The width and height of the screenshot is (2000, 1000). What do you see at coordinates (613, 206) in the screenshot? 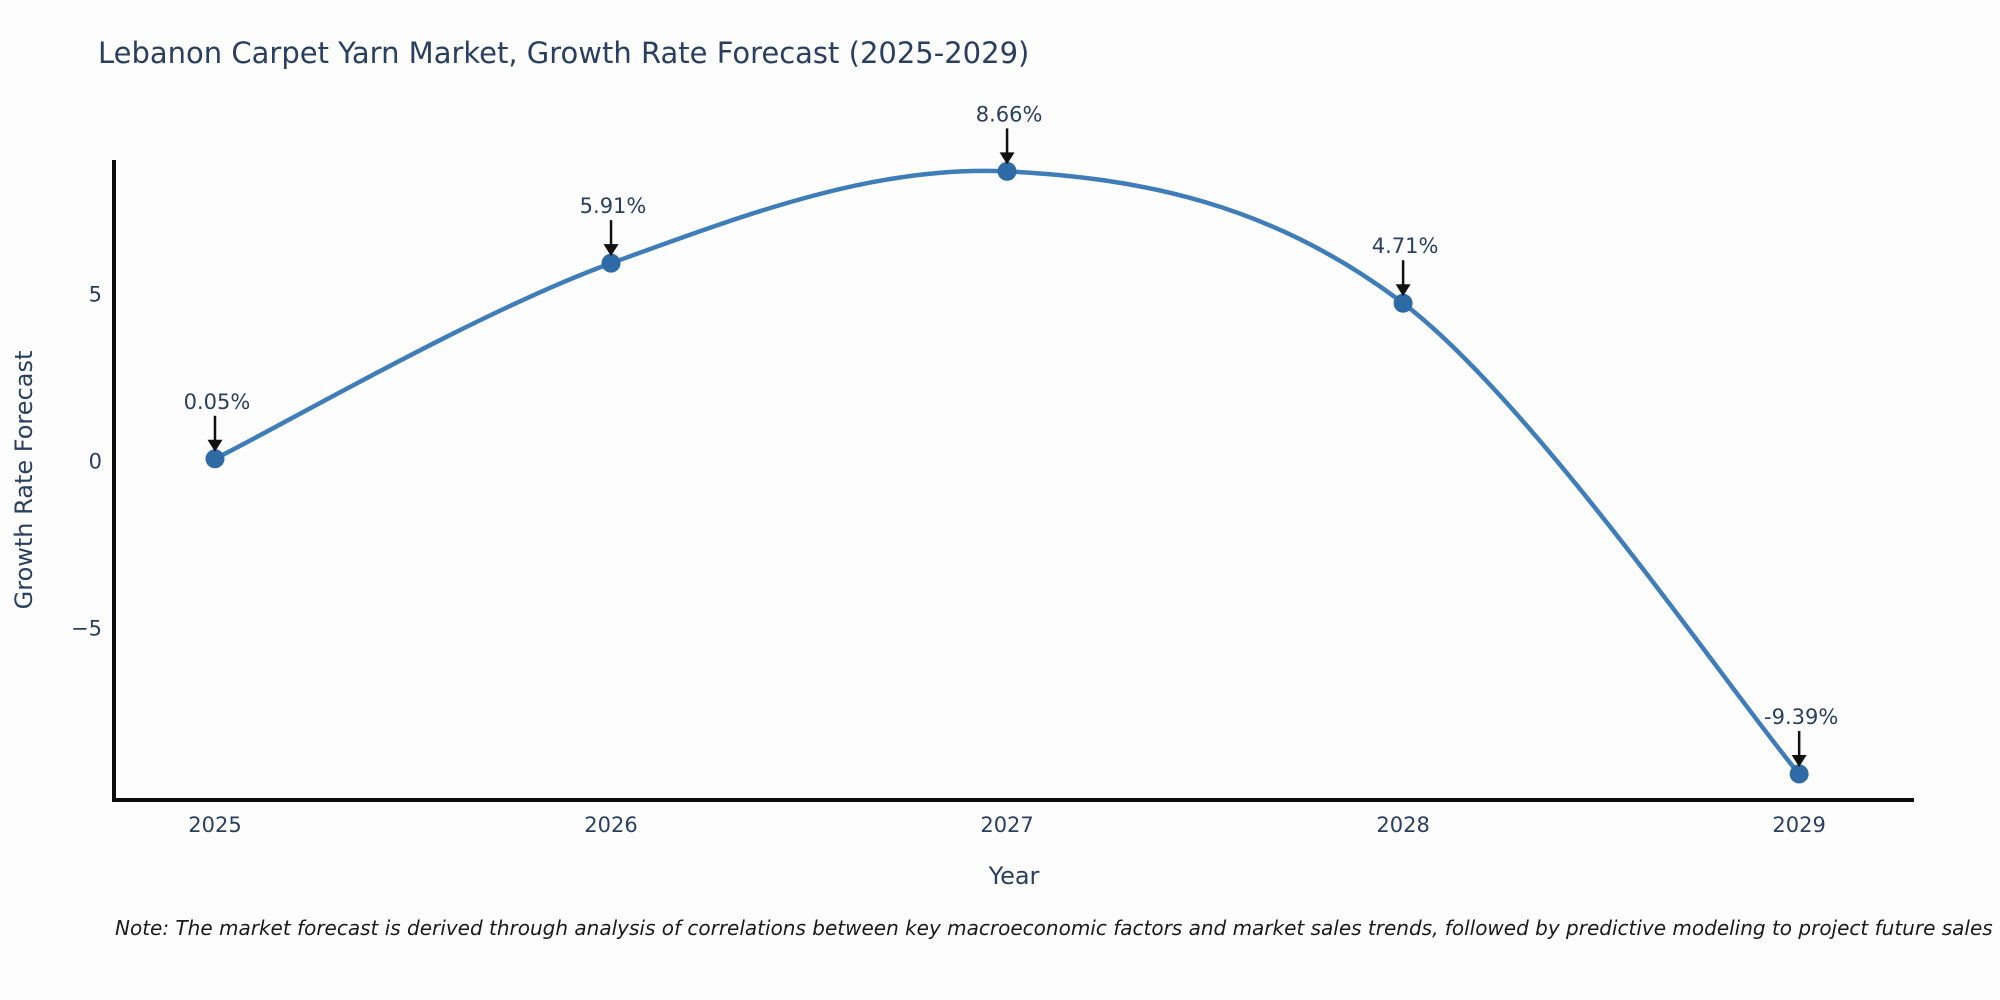
I see `annotation-label: 5.91%` at bounding box center [613, 206].